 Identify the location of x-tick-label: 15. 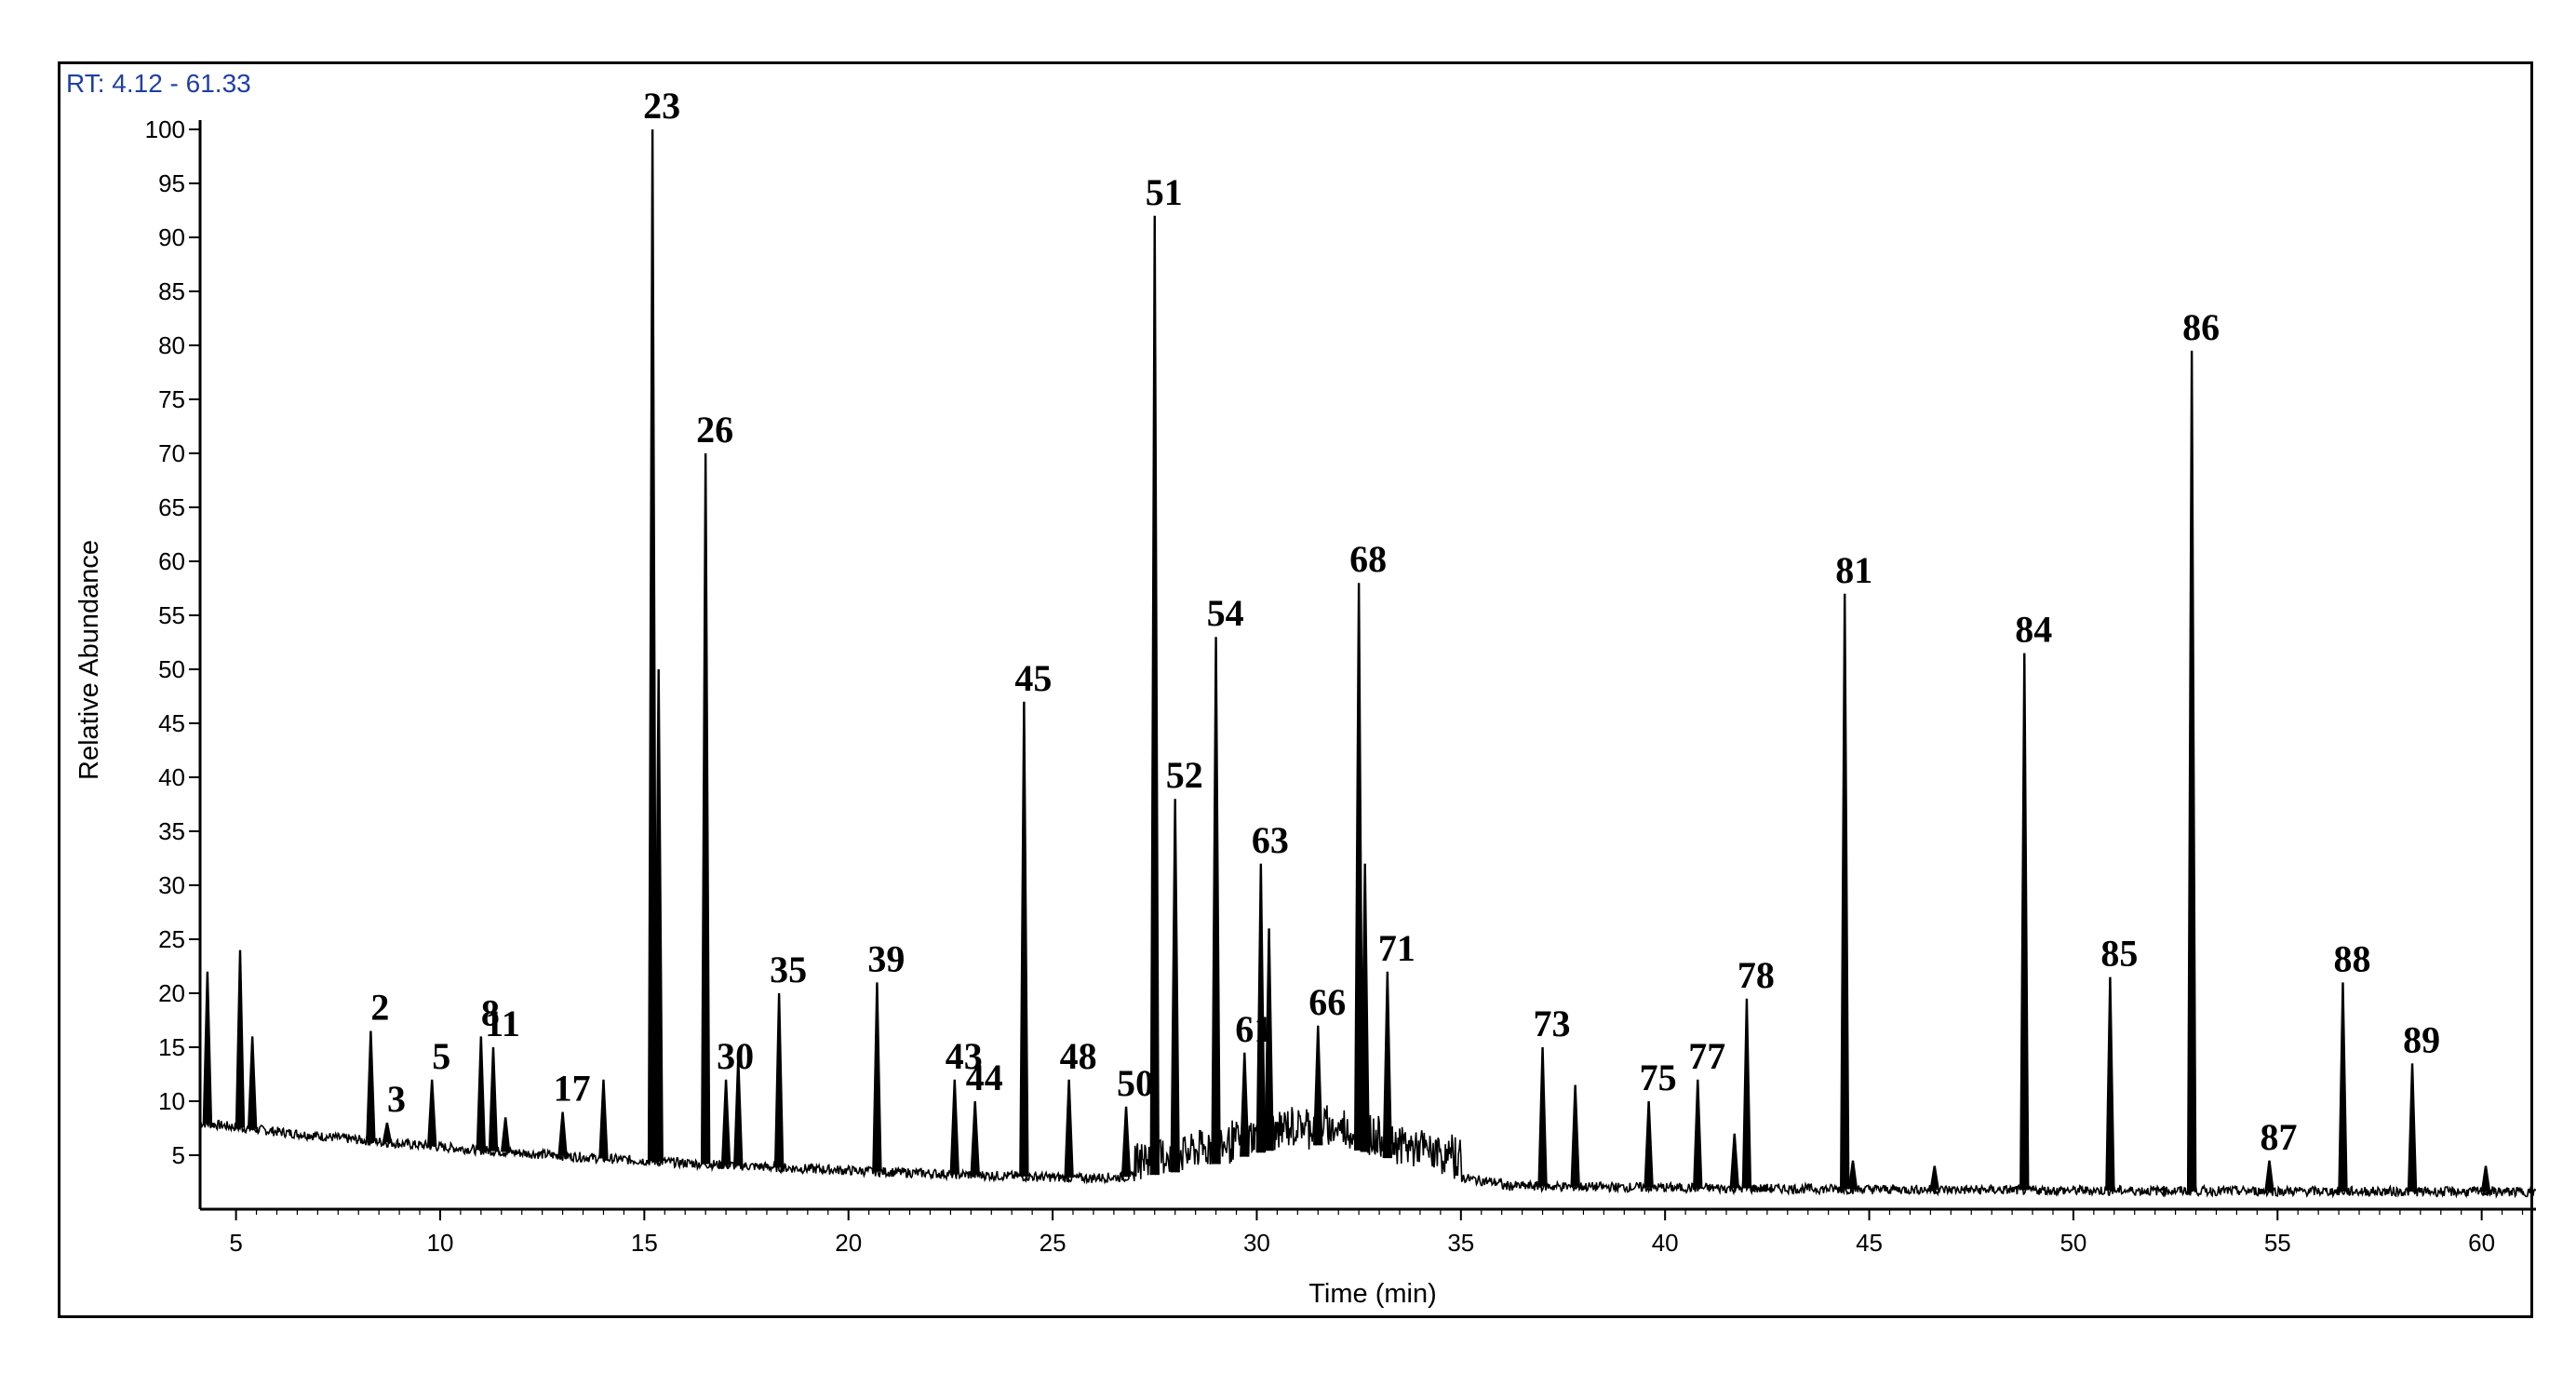
(644, 1243).